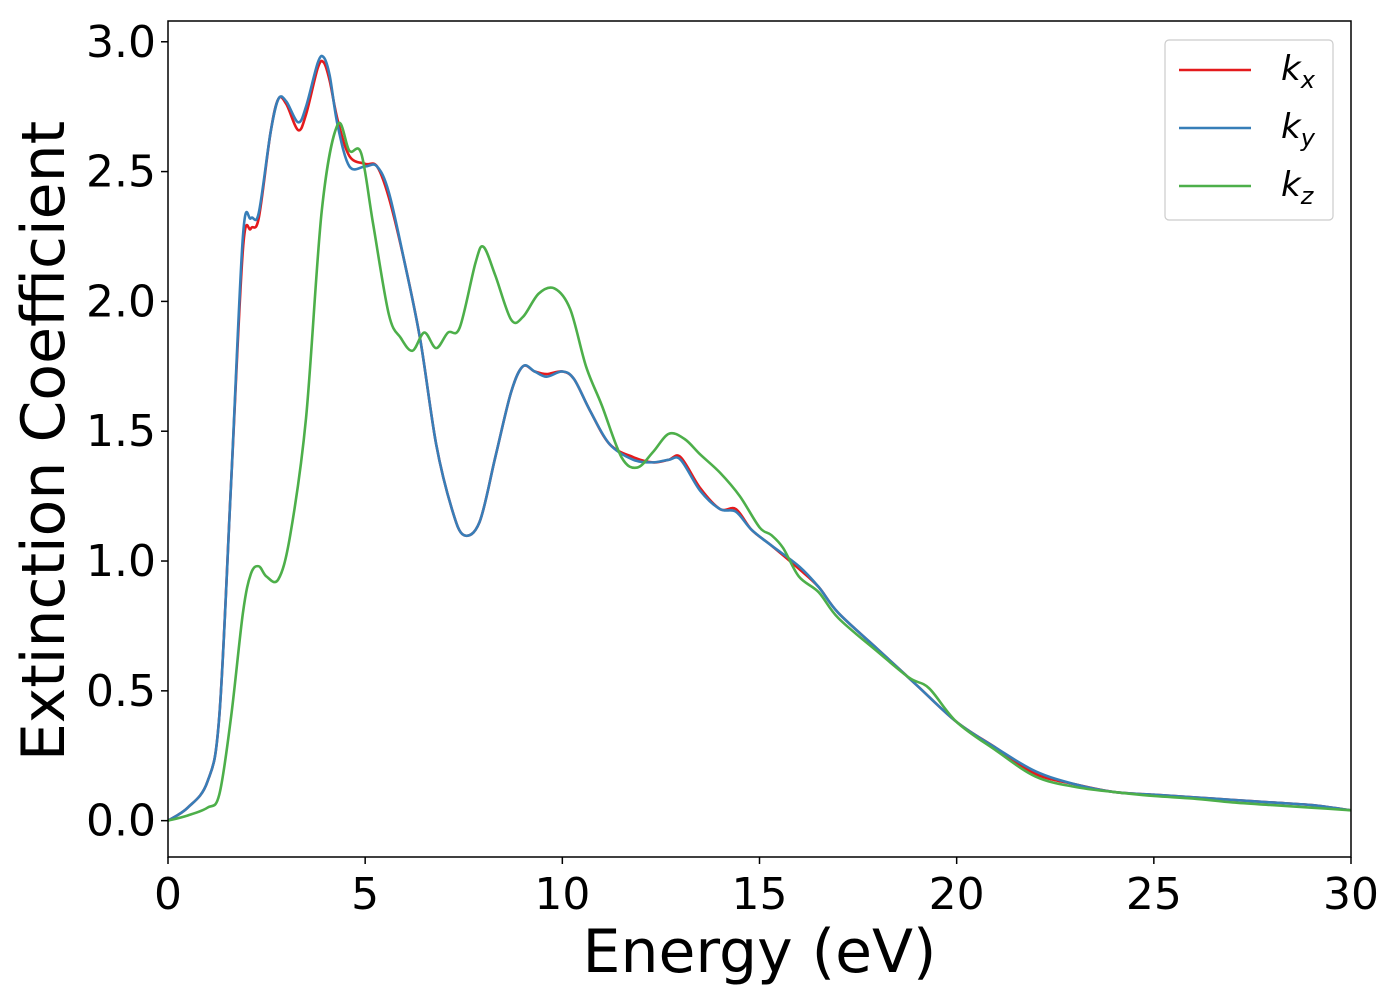 This screenshot has height=1000, width=1400. I want to click on y-tick-label: 2.5, so click(121, 172).